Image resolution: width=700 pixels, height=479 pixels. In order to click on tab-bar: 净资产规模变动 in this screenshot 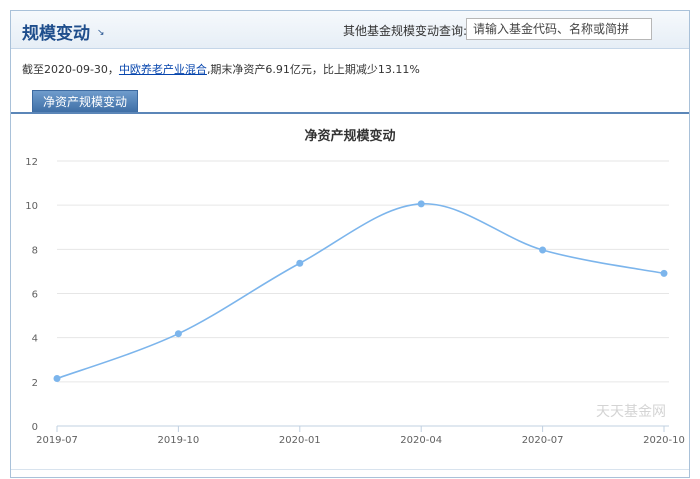, I will do `click(350, 101)`.